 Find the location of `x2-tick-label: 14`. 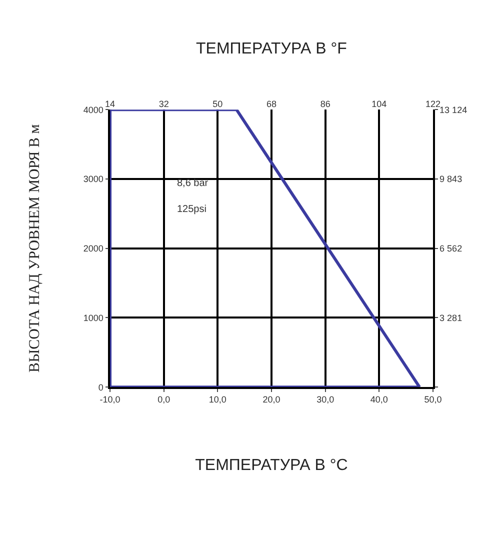

x2-tick-label: 14 is located at coordinates (110, 103).